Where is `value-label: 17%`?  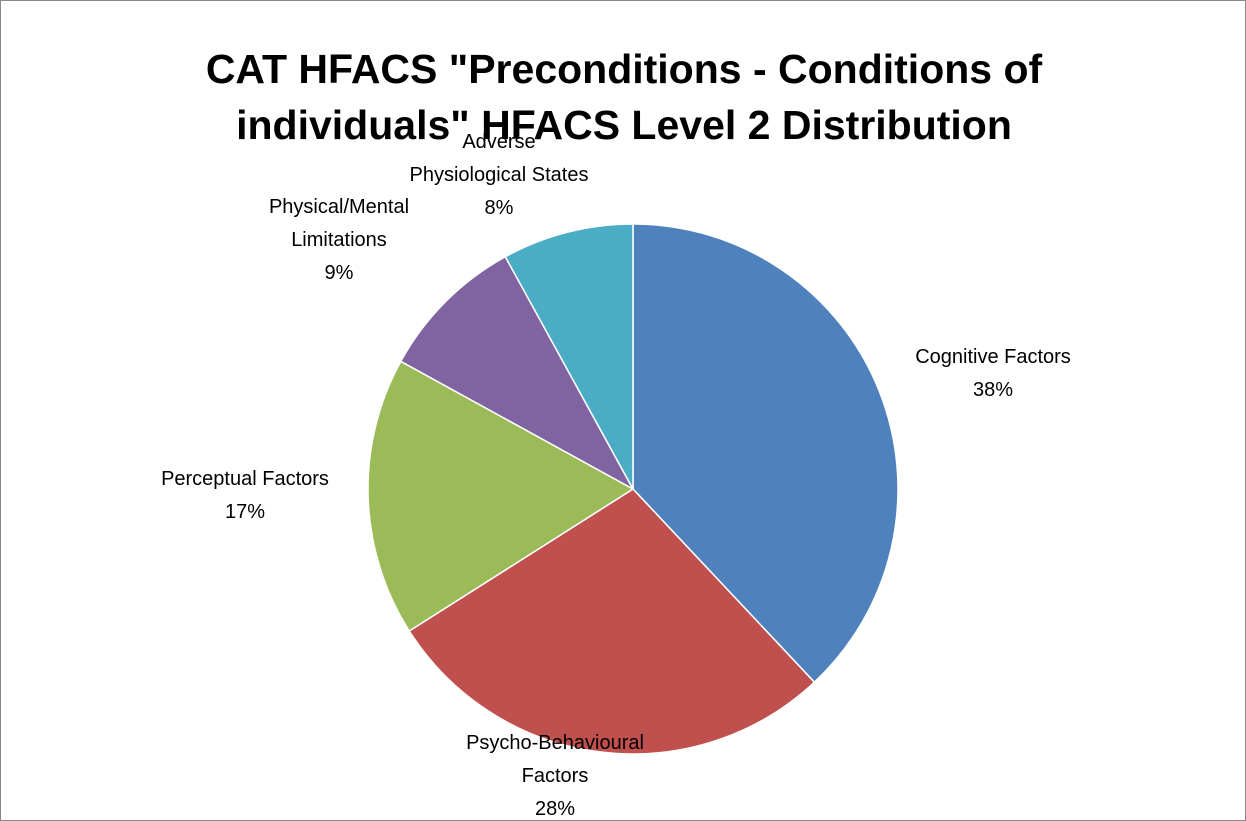
value-label: 17% is located at coordinates (245, 512).